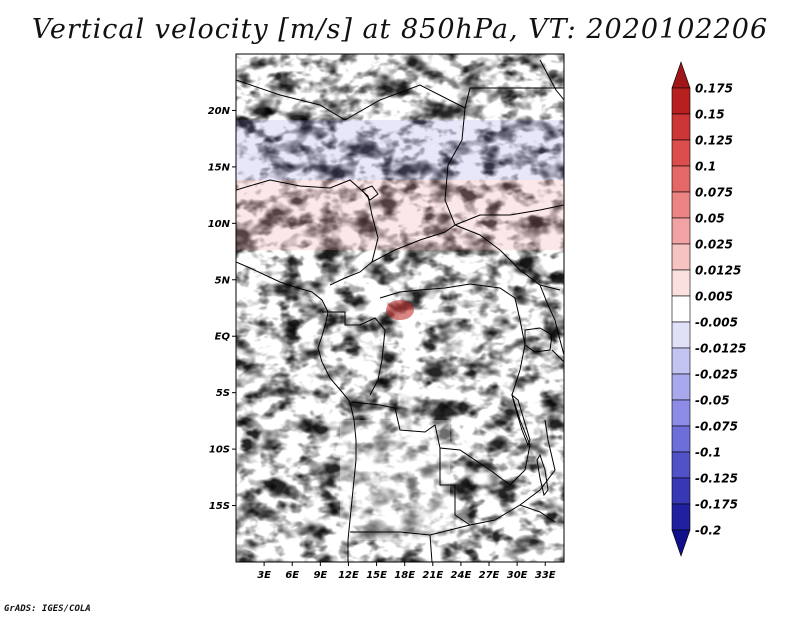 Image resolution: width=800 pixels, height=618 pixels. Describe the element at coordinates (716, 375) in the screenshot. I see `colorbar-label: -0.025` at that location.